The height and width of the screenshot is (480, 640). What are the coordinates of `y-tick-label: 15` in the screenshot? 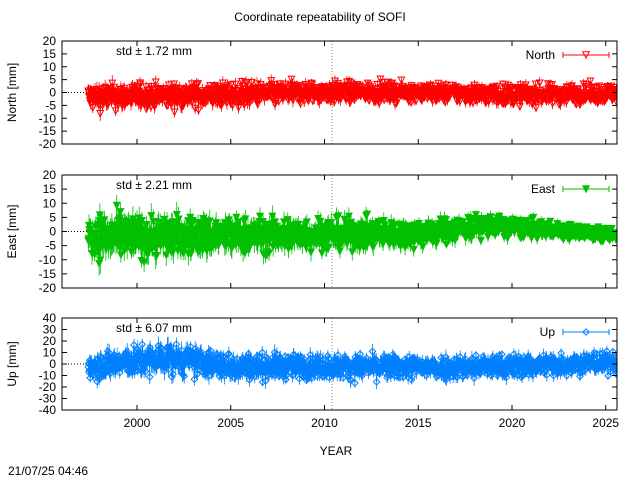 It's located at (50, 54).